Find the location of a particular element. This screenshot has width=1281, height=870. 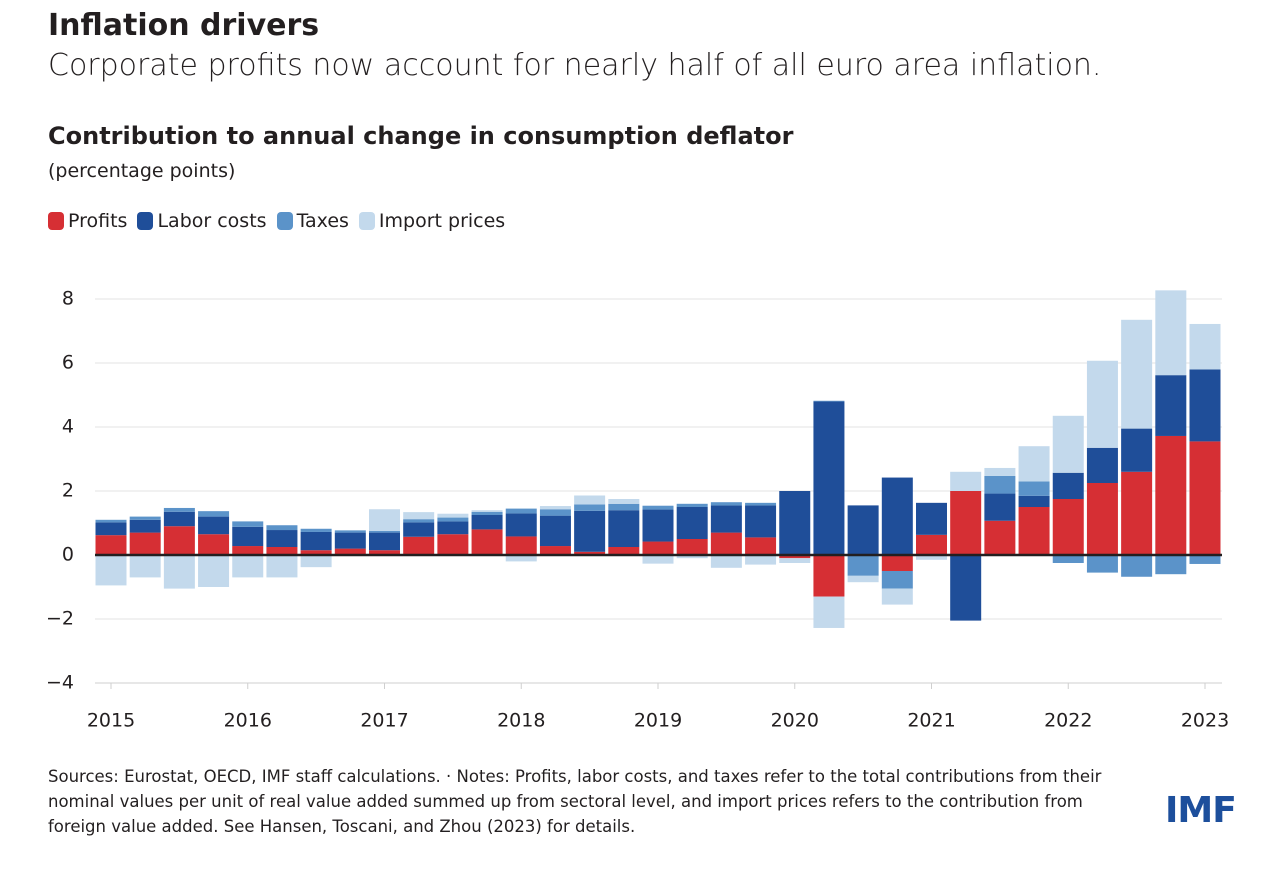

x-tick-label: 2022 is located at coordinates (1068, 721).